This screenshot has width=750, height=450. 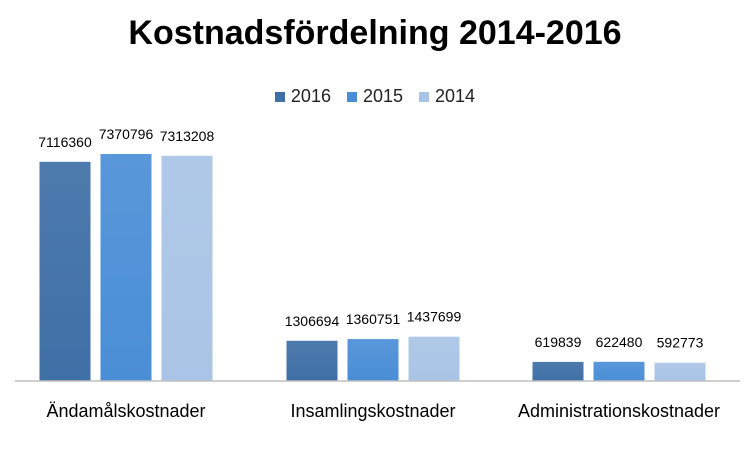 I want to click on legend-item-2016: 2016, so click(x=302, y=96).